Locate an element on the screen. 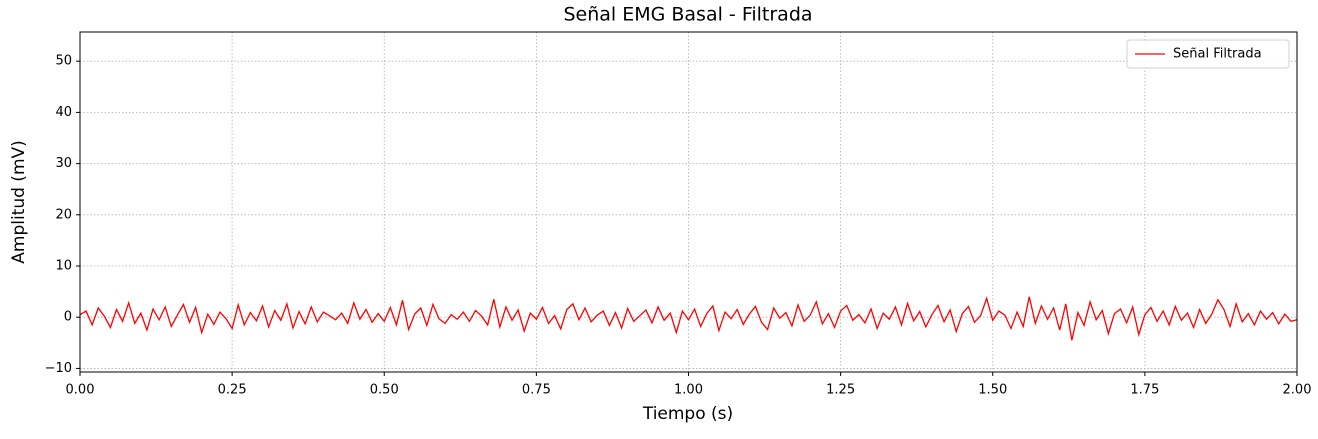  y-tick-label: 30 is located at coordinates (63, 163).